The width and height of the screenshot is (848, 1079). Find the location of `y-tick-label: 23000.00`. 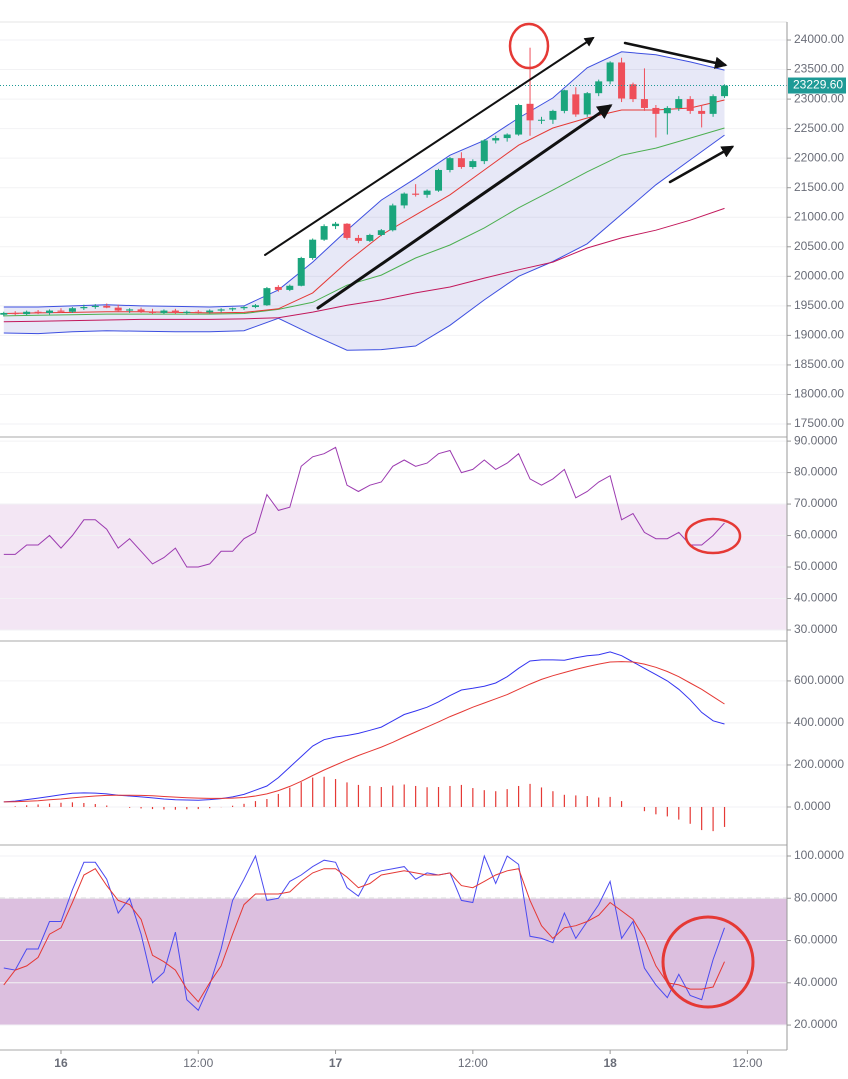

y-tick-label: 23000.00 is located at coordinates (819, 98).